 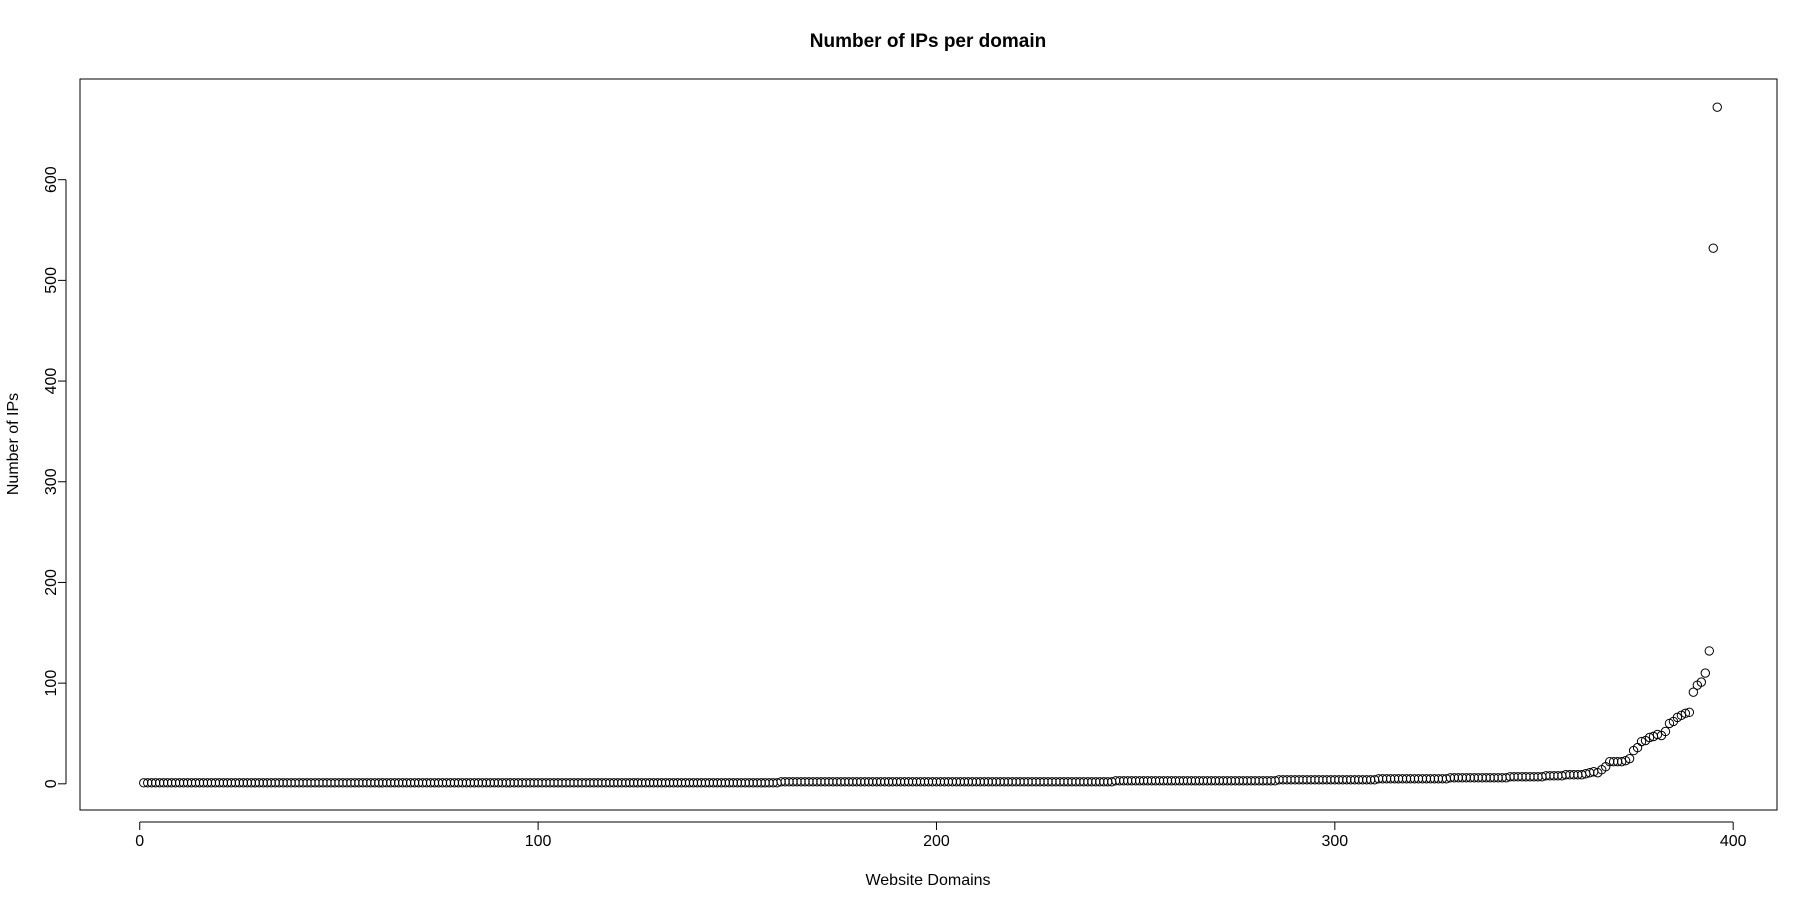 What do you see at coordinates (51, 381) in the screenshot?
I see `y-tick-label: 400` at bounding box center [51, 381].